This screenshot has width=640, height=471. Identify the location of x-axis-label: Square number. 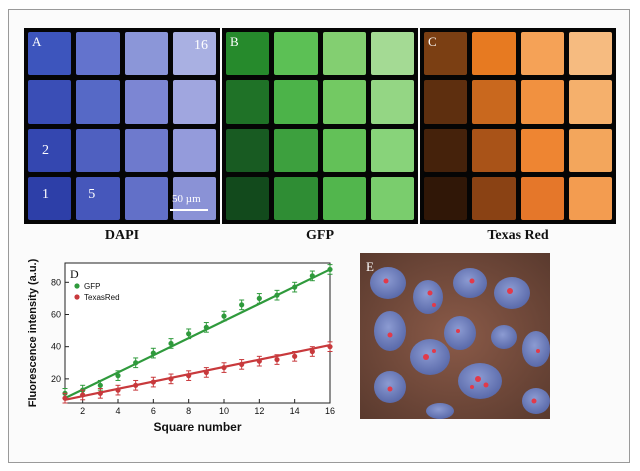
(197, 427).